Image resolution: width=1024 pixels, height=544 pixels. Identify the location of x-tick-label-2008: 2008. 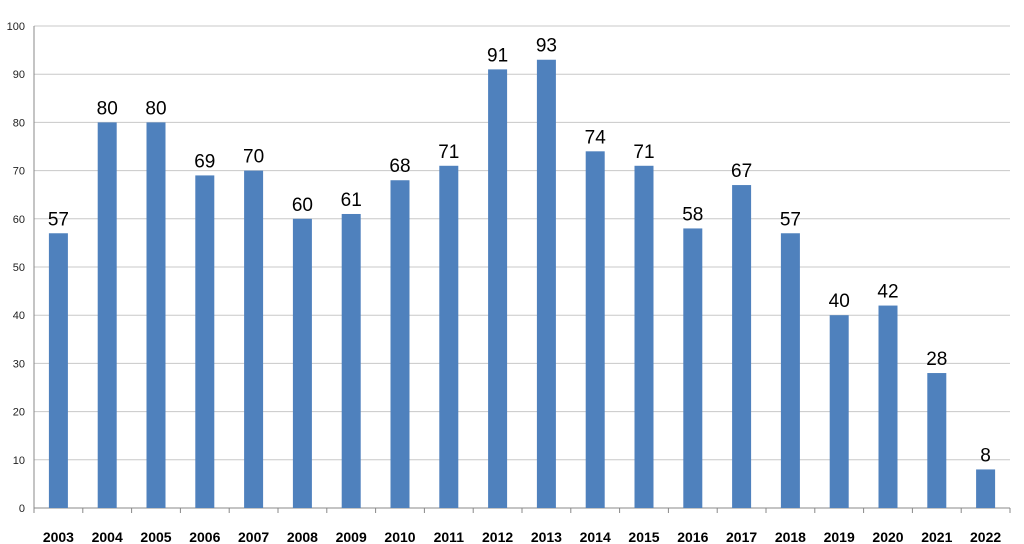
(302, 536).